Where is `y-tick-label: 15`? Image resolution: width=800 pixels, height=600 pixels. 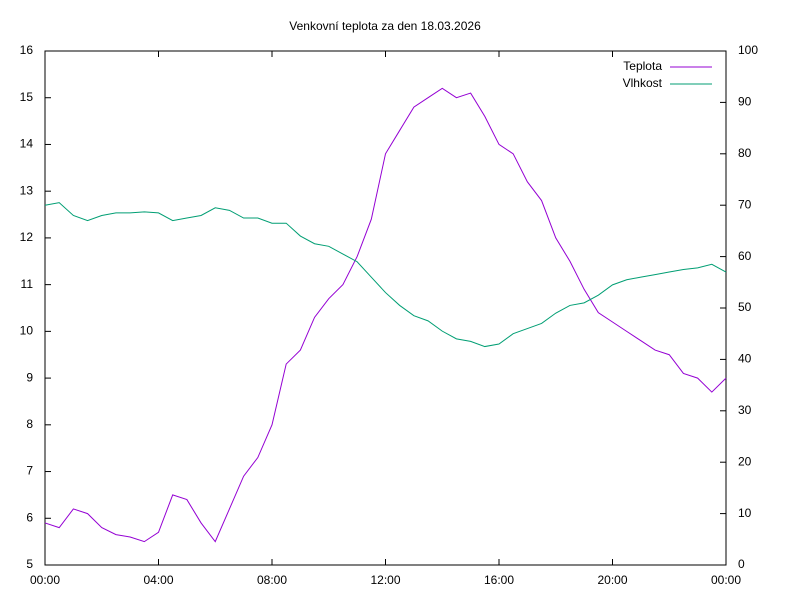
y-tick-label: 15 is located at coordinates (27, 97).